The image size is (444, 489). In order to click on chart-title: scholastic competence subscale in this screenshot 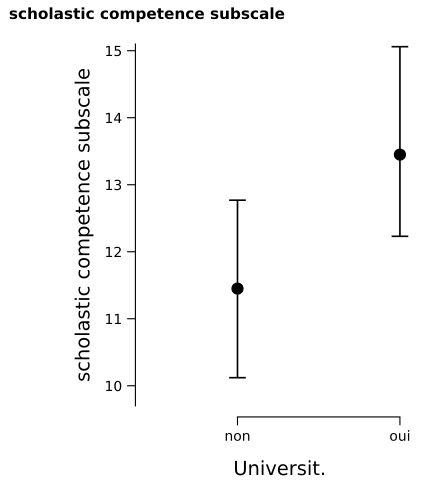, I will do `click(147, 14)`.